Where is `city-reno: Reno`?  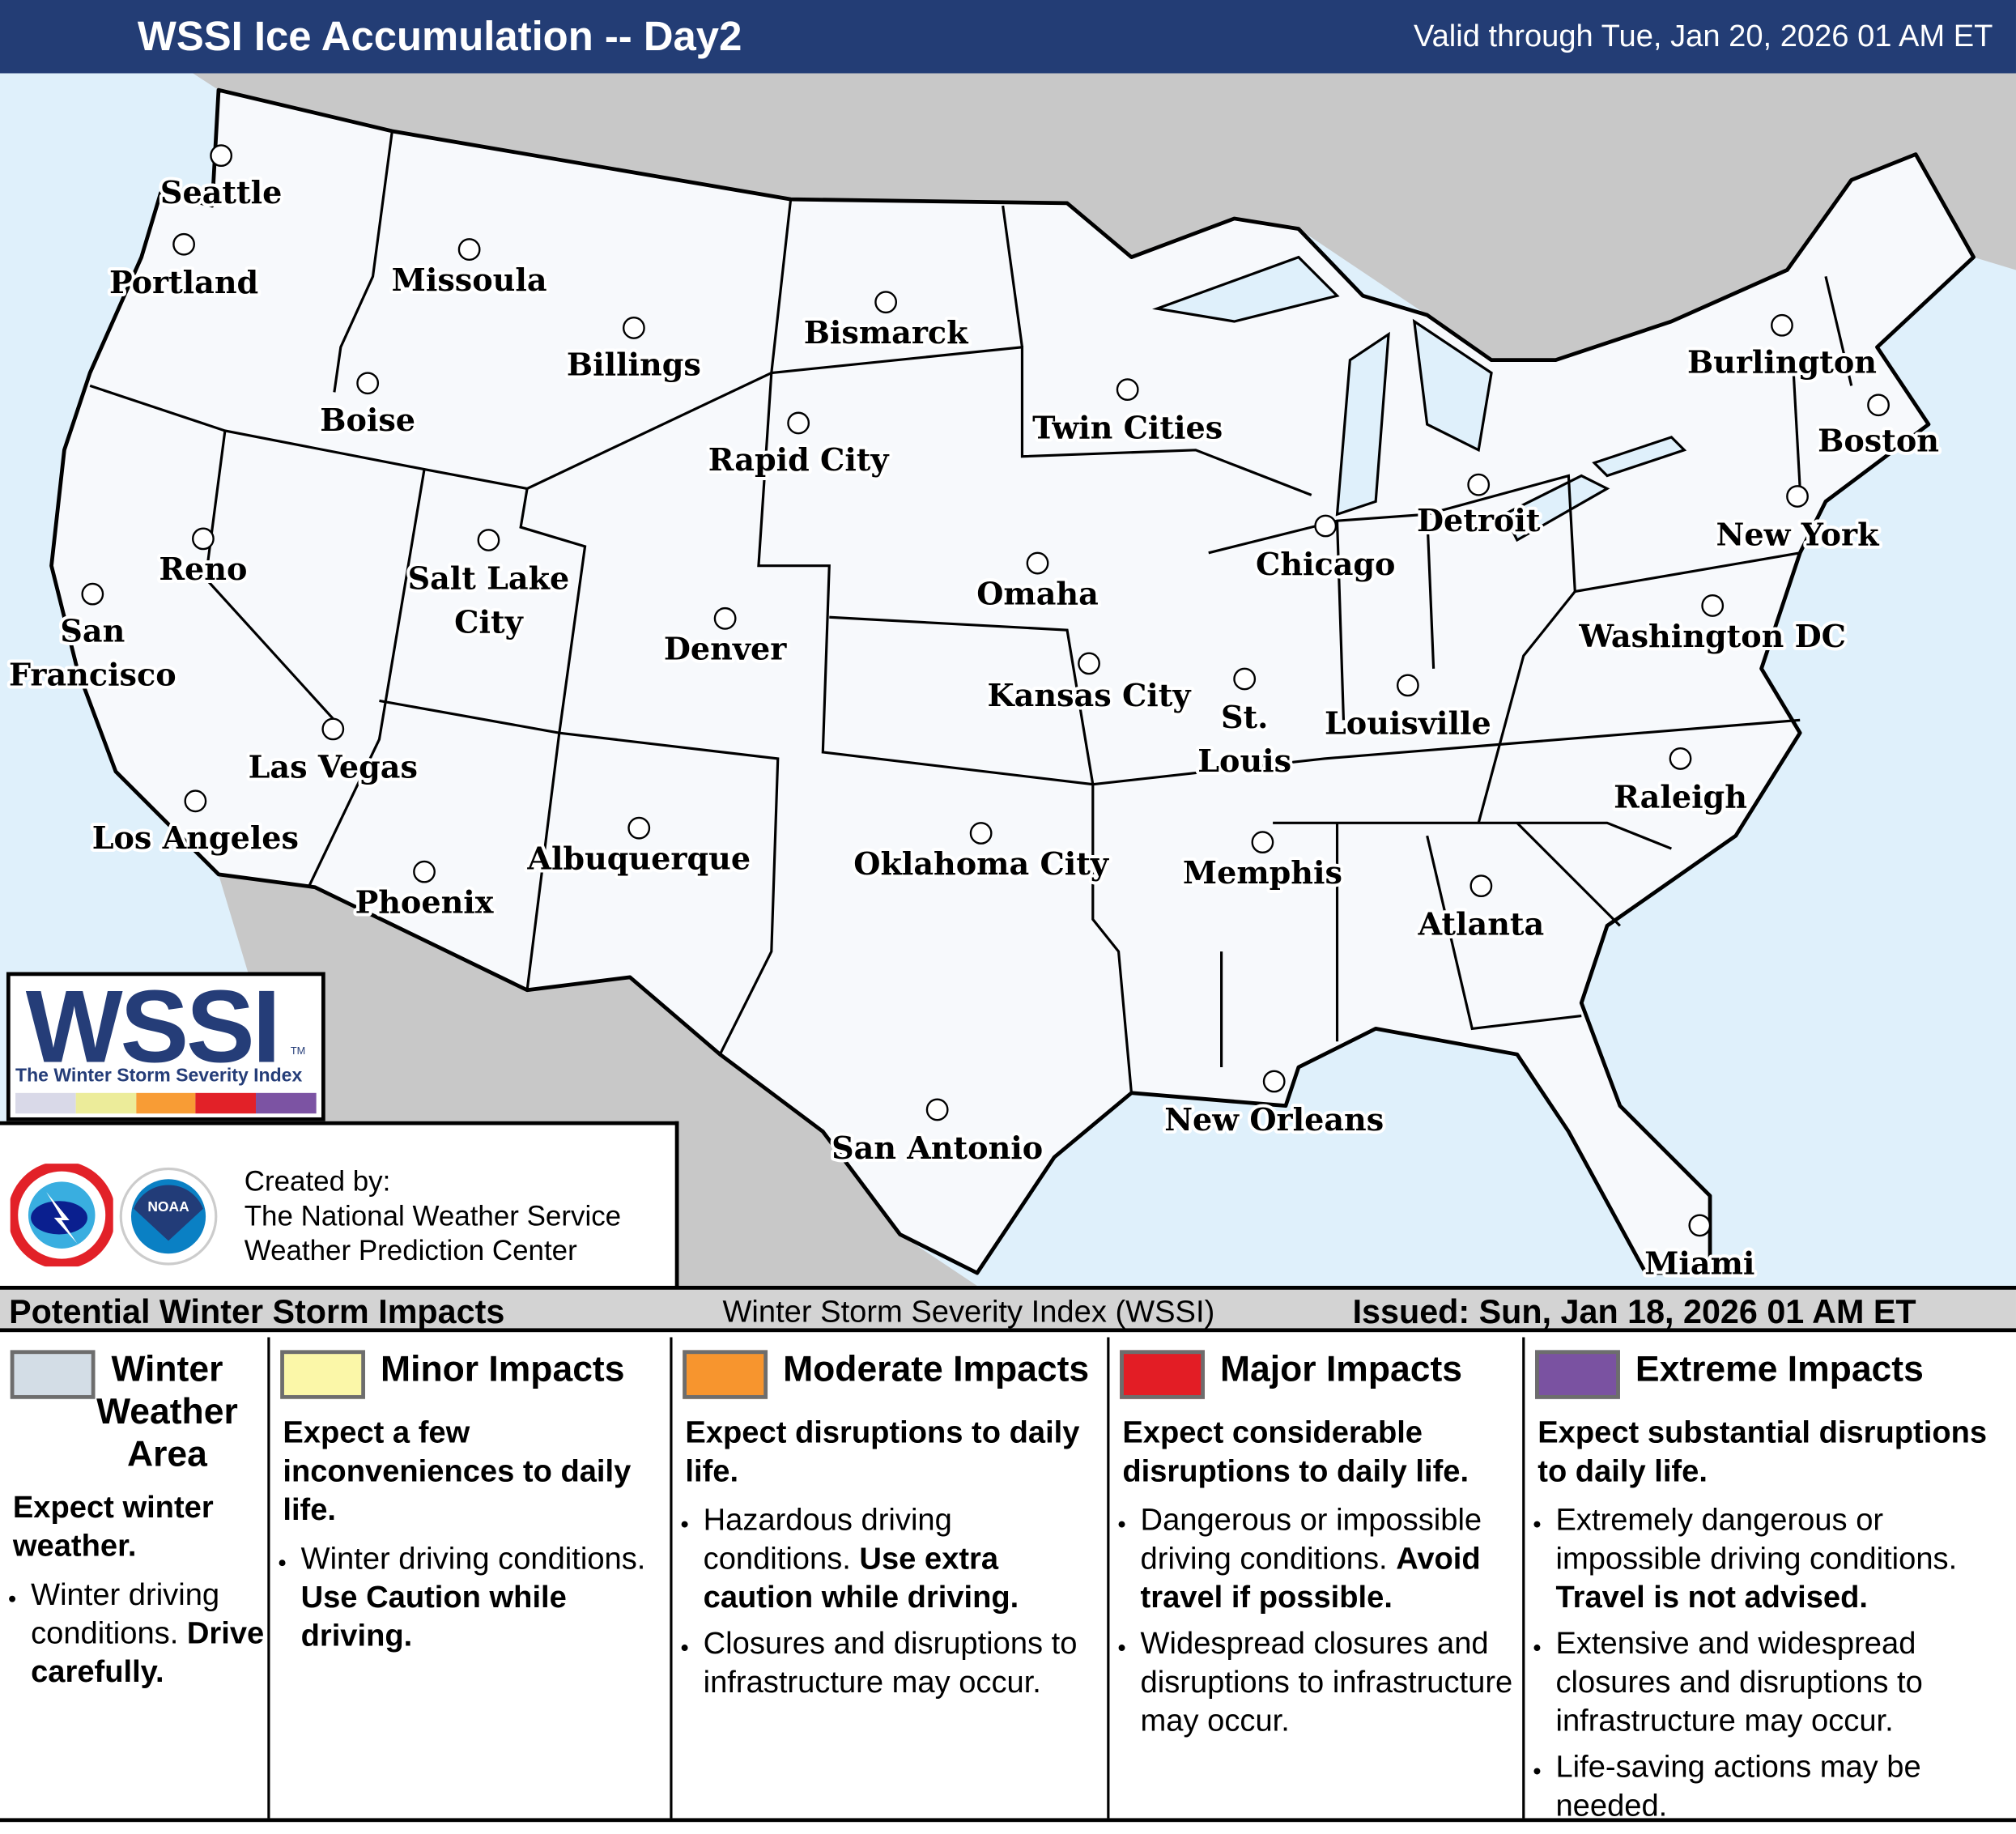 city-reno: Reno is located at coordinates (203, 558).